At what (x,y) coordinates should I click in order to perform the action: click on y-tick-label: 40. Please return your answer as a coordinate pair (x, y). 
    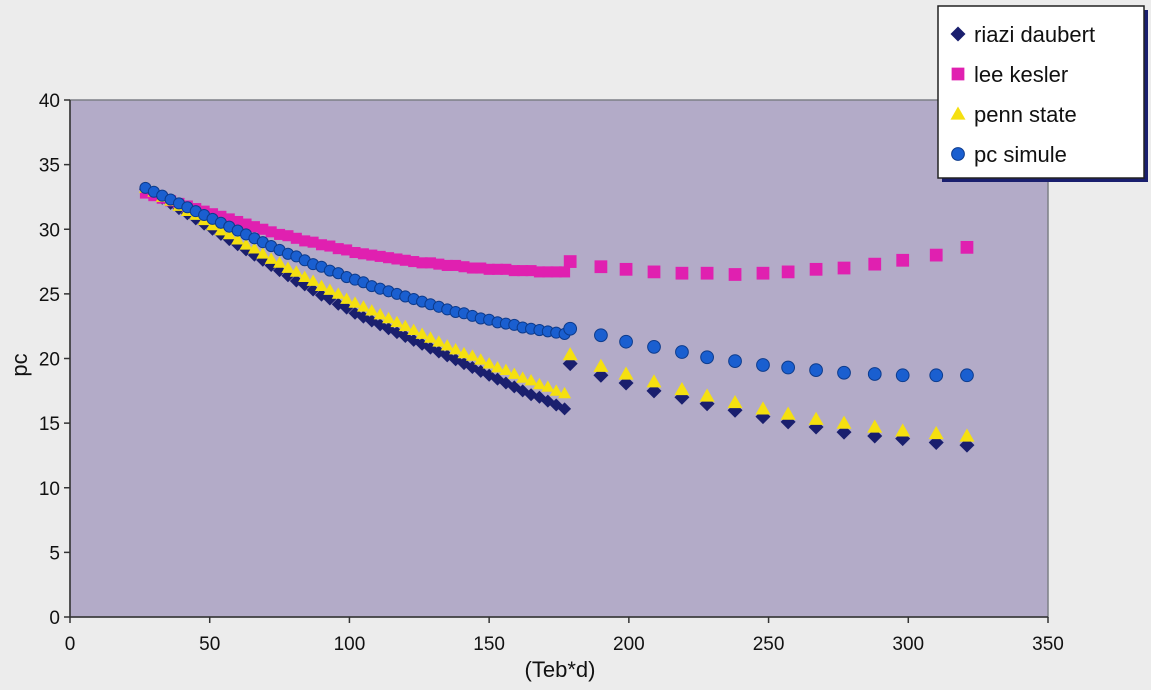
    Looking at the image, I should click on (49, 101).